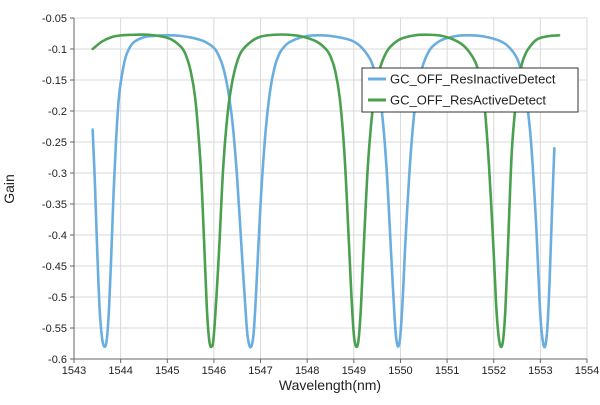 This screenshot has height=405, width=600. I want to click on x-tick-label: 1547, so click(260, 371).